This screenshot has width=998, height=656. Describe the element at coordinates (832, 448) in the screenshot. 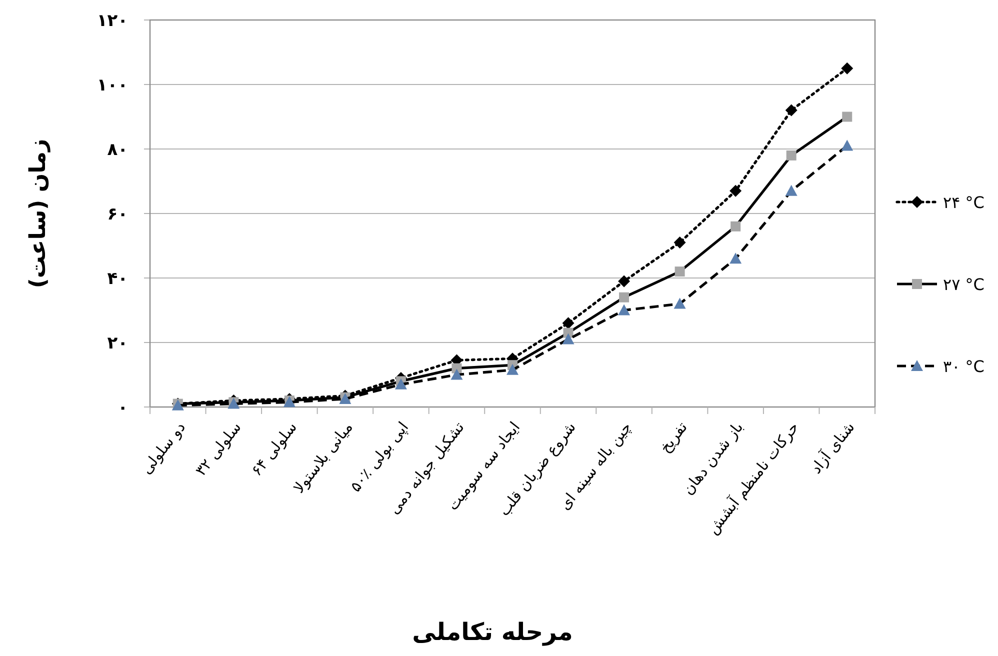

I see `x-tick-label: شنای آزاد` at that location.